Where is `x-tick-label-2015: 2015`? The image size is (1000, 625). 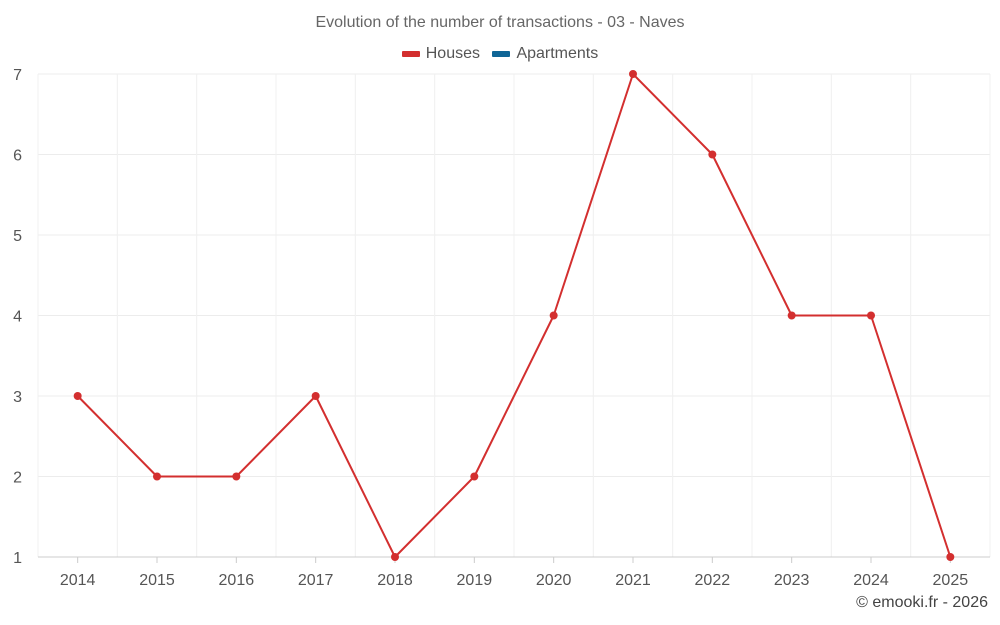 x-tick-label-2015: 2015 is located at coordinates (157, 580).